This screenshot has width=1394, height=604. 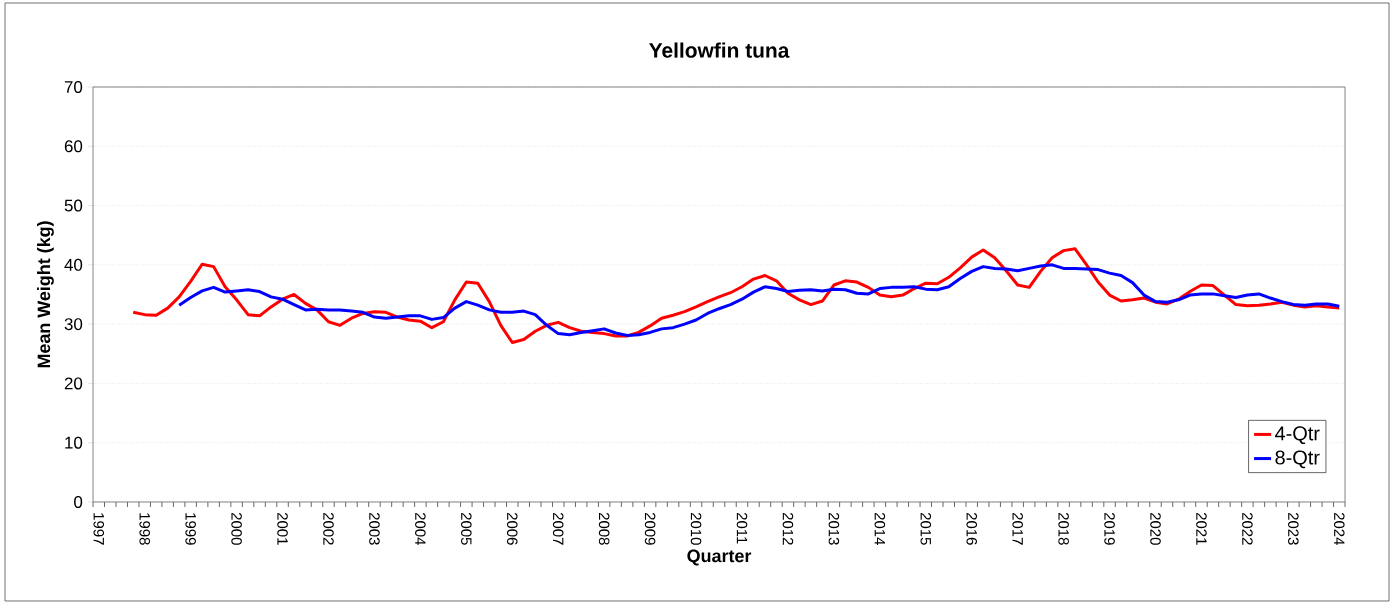 I want to click on x-tick-label: 2009, so click(x=650, y=528).